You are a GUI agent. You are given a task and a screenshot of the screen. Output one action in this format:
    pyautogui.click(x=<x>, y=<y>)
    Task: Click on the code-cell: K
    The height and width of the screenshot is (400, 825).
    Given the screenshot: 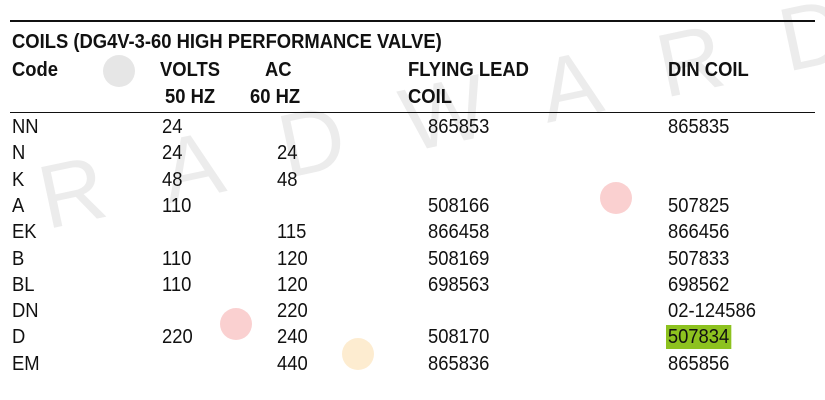 What is the action you would take?
    pyautogui.click(x=18, y=179)
    